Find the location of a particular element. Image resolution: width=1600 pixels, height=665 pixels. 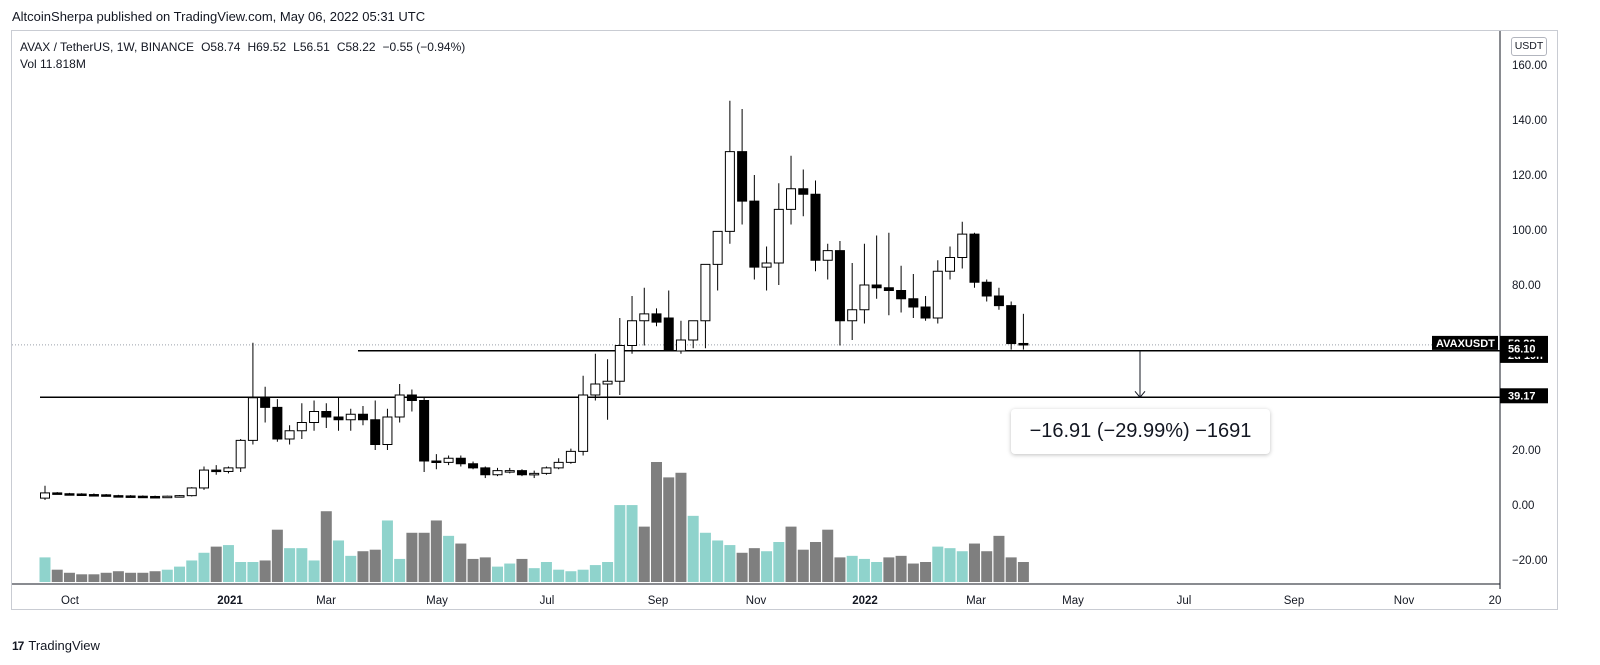

arrow-head-icon is located at coordinates (1140, 394).